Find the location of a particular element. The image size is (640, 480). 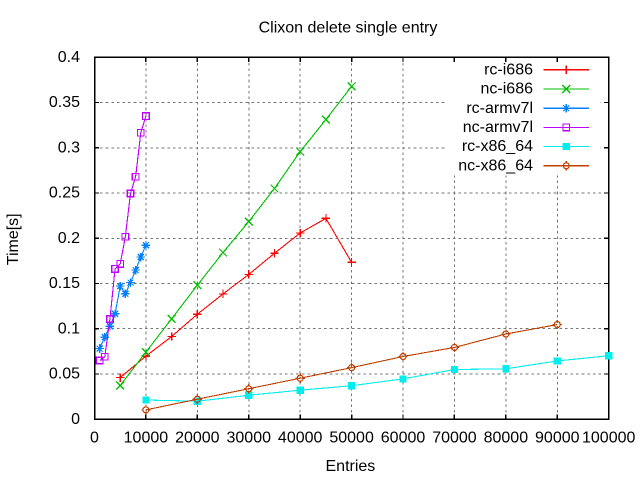

svg-text: 0.3 is located at coordinates (69, 147).